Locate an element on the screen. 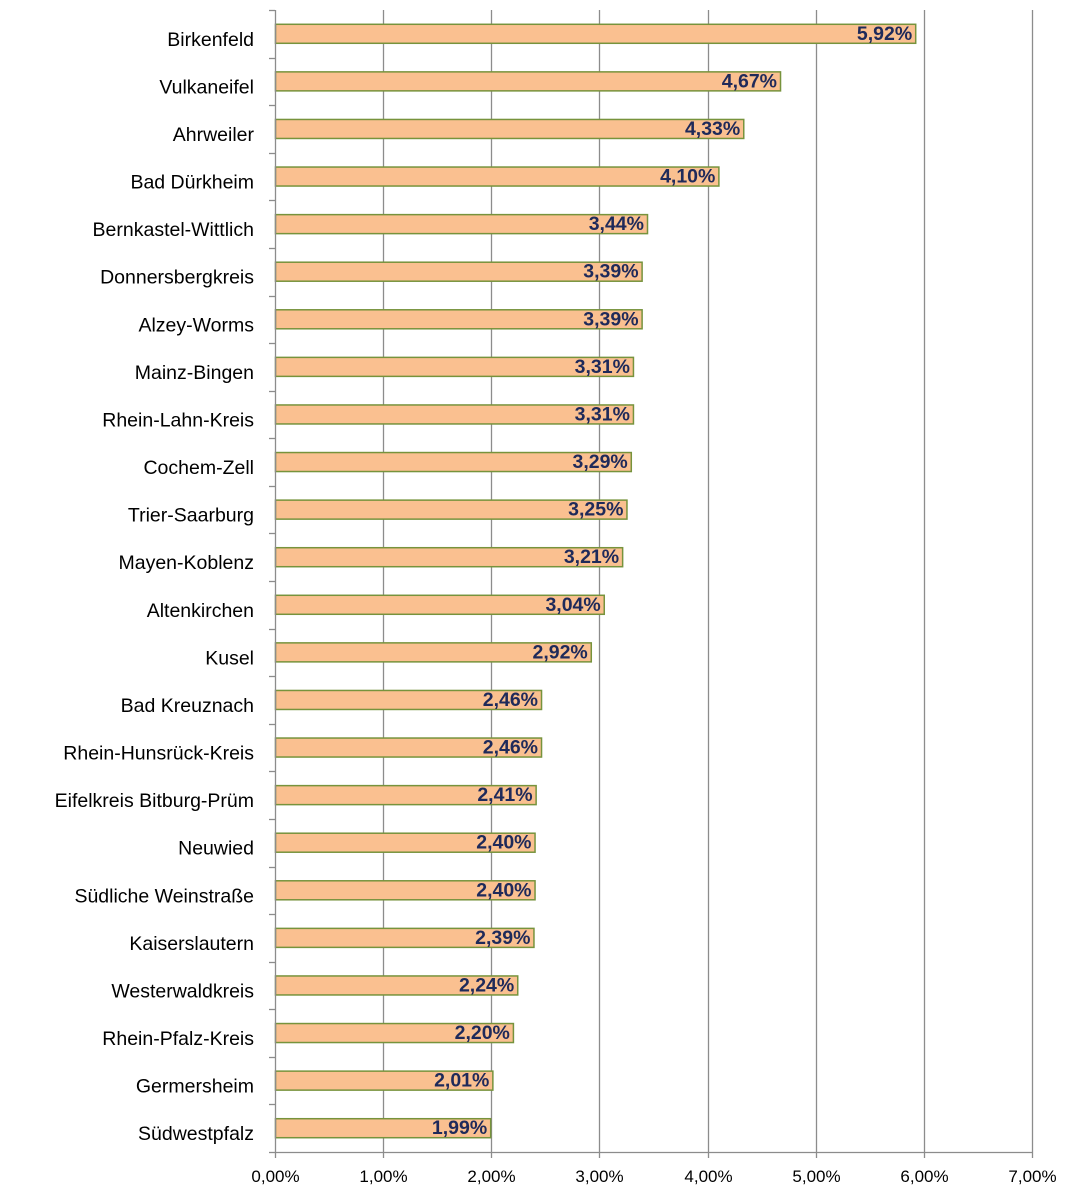  data-label: 3,25% is located at coordinates (595, 510).